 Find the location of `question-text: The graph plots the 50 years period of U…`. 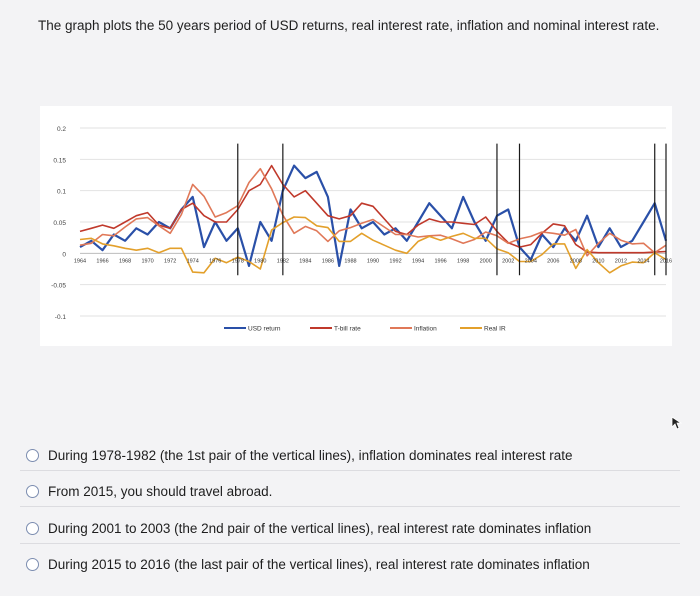

question-text: The graph plots the 50 years period of U… is located at coordinates (349, 25).